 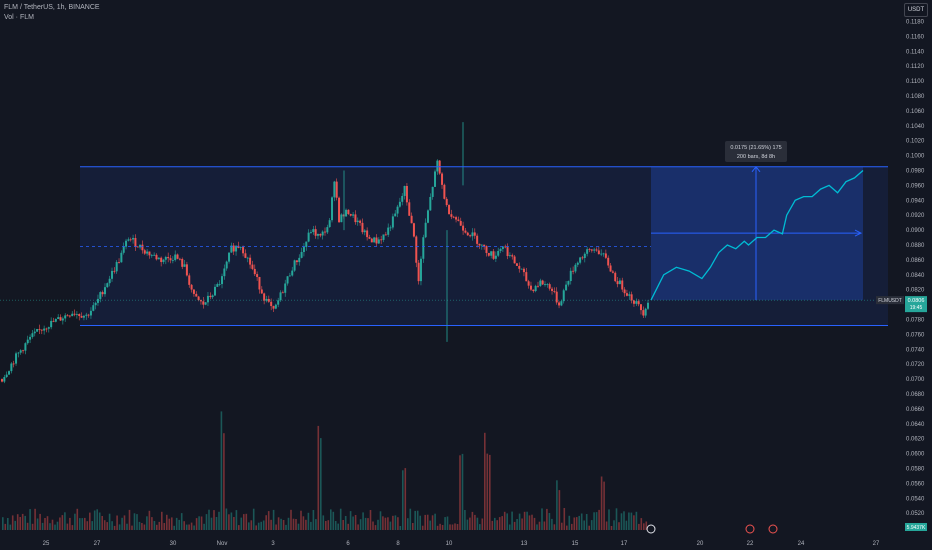 I want to click on x-tick-label: 15, so click(x=575, y=544).